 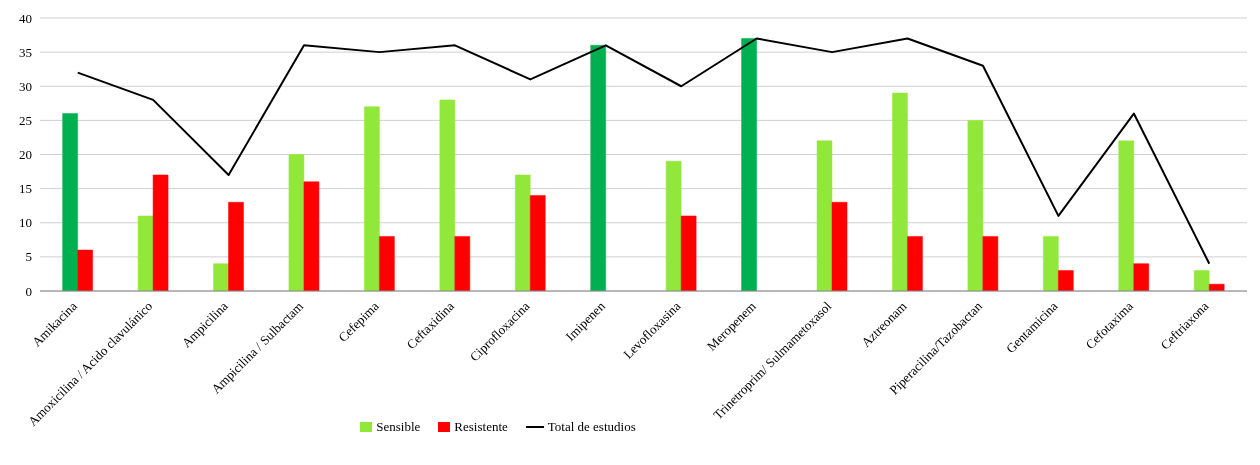 I want to click on y-tick-label: 5, so click(x=28, y=257).